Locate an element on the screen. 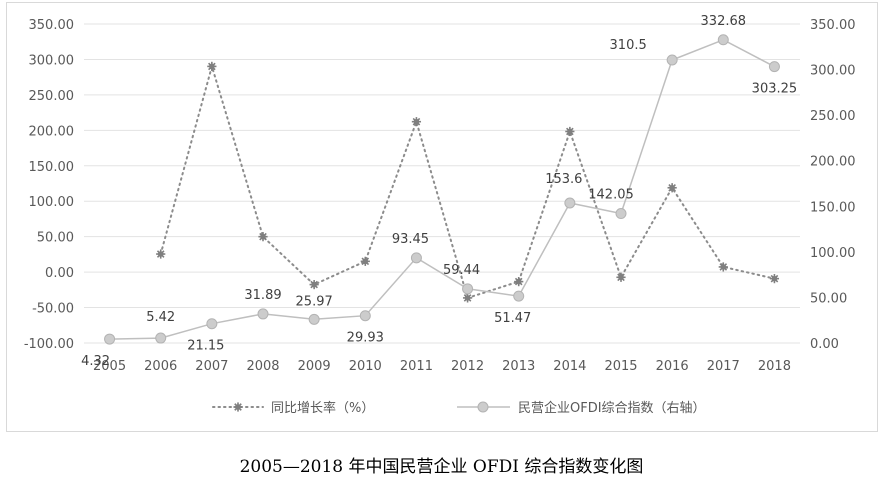  right-axis-tick: 300.00 is located at coordinates (833, 71).